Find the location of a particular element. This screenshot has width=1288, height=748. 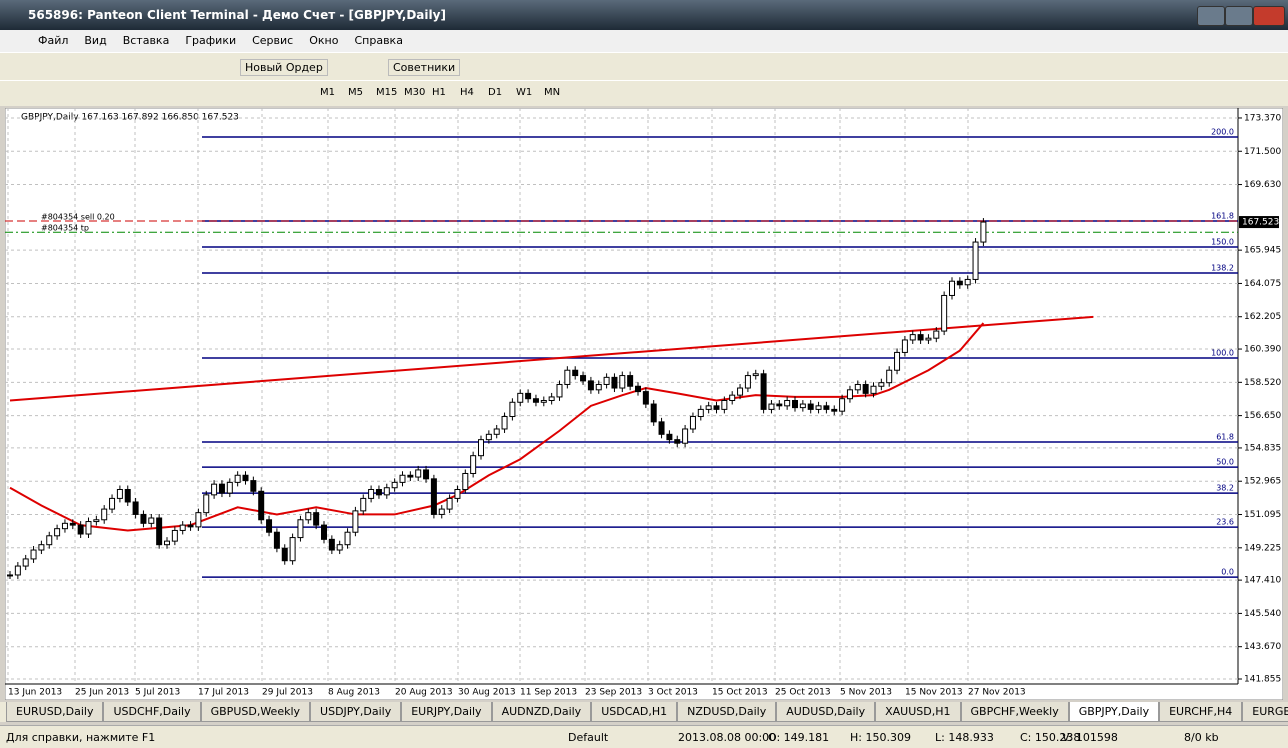

x-tick-label: 23 Sep 2013 is located at coordinates (613, 693).